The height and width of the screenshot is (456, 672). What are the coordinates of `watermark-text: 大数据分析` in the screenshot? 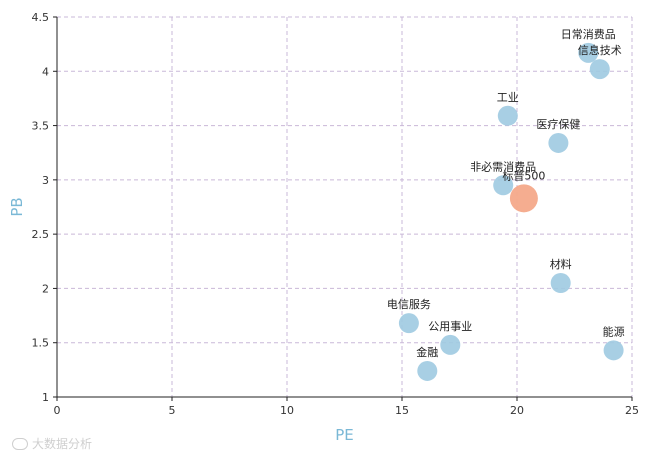 It's located at (62, 444).